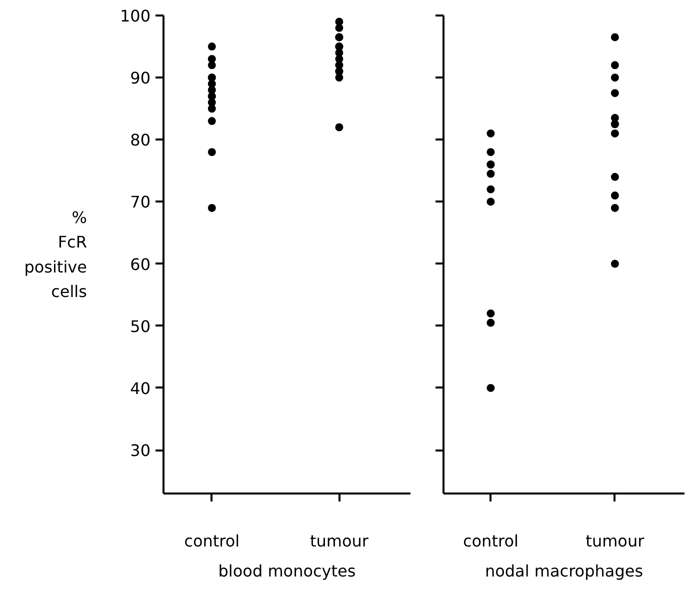 The image size is (688, 593). Describe the element at coordinates (564, 571) in the screenshot. I see `x-axis-title: nodal macrophages` at that location.